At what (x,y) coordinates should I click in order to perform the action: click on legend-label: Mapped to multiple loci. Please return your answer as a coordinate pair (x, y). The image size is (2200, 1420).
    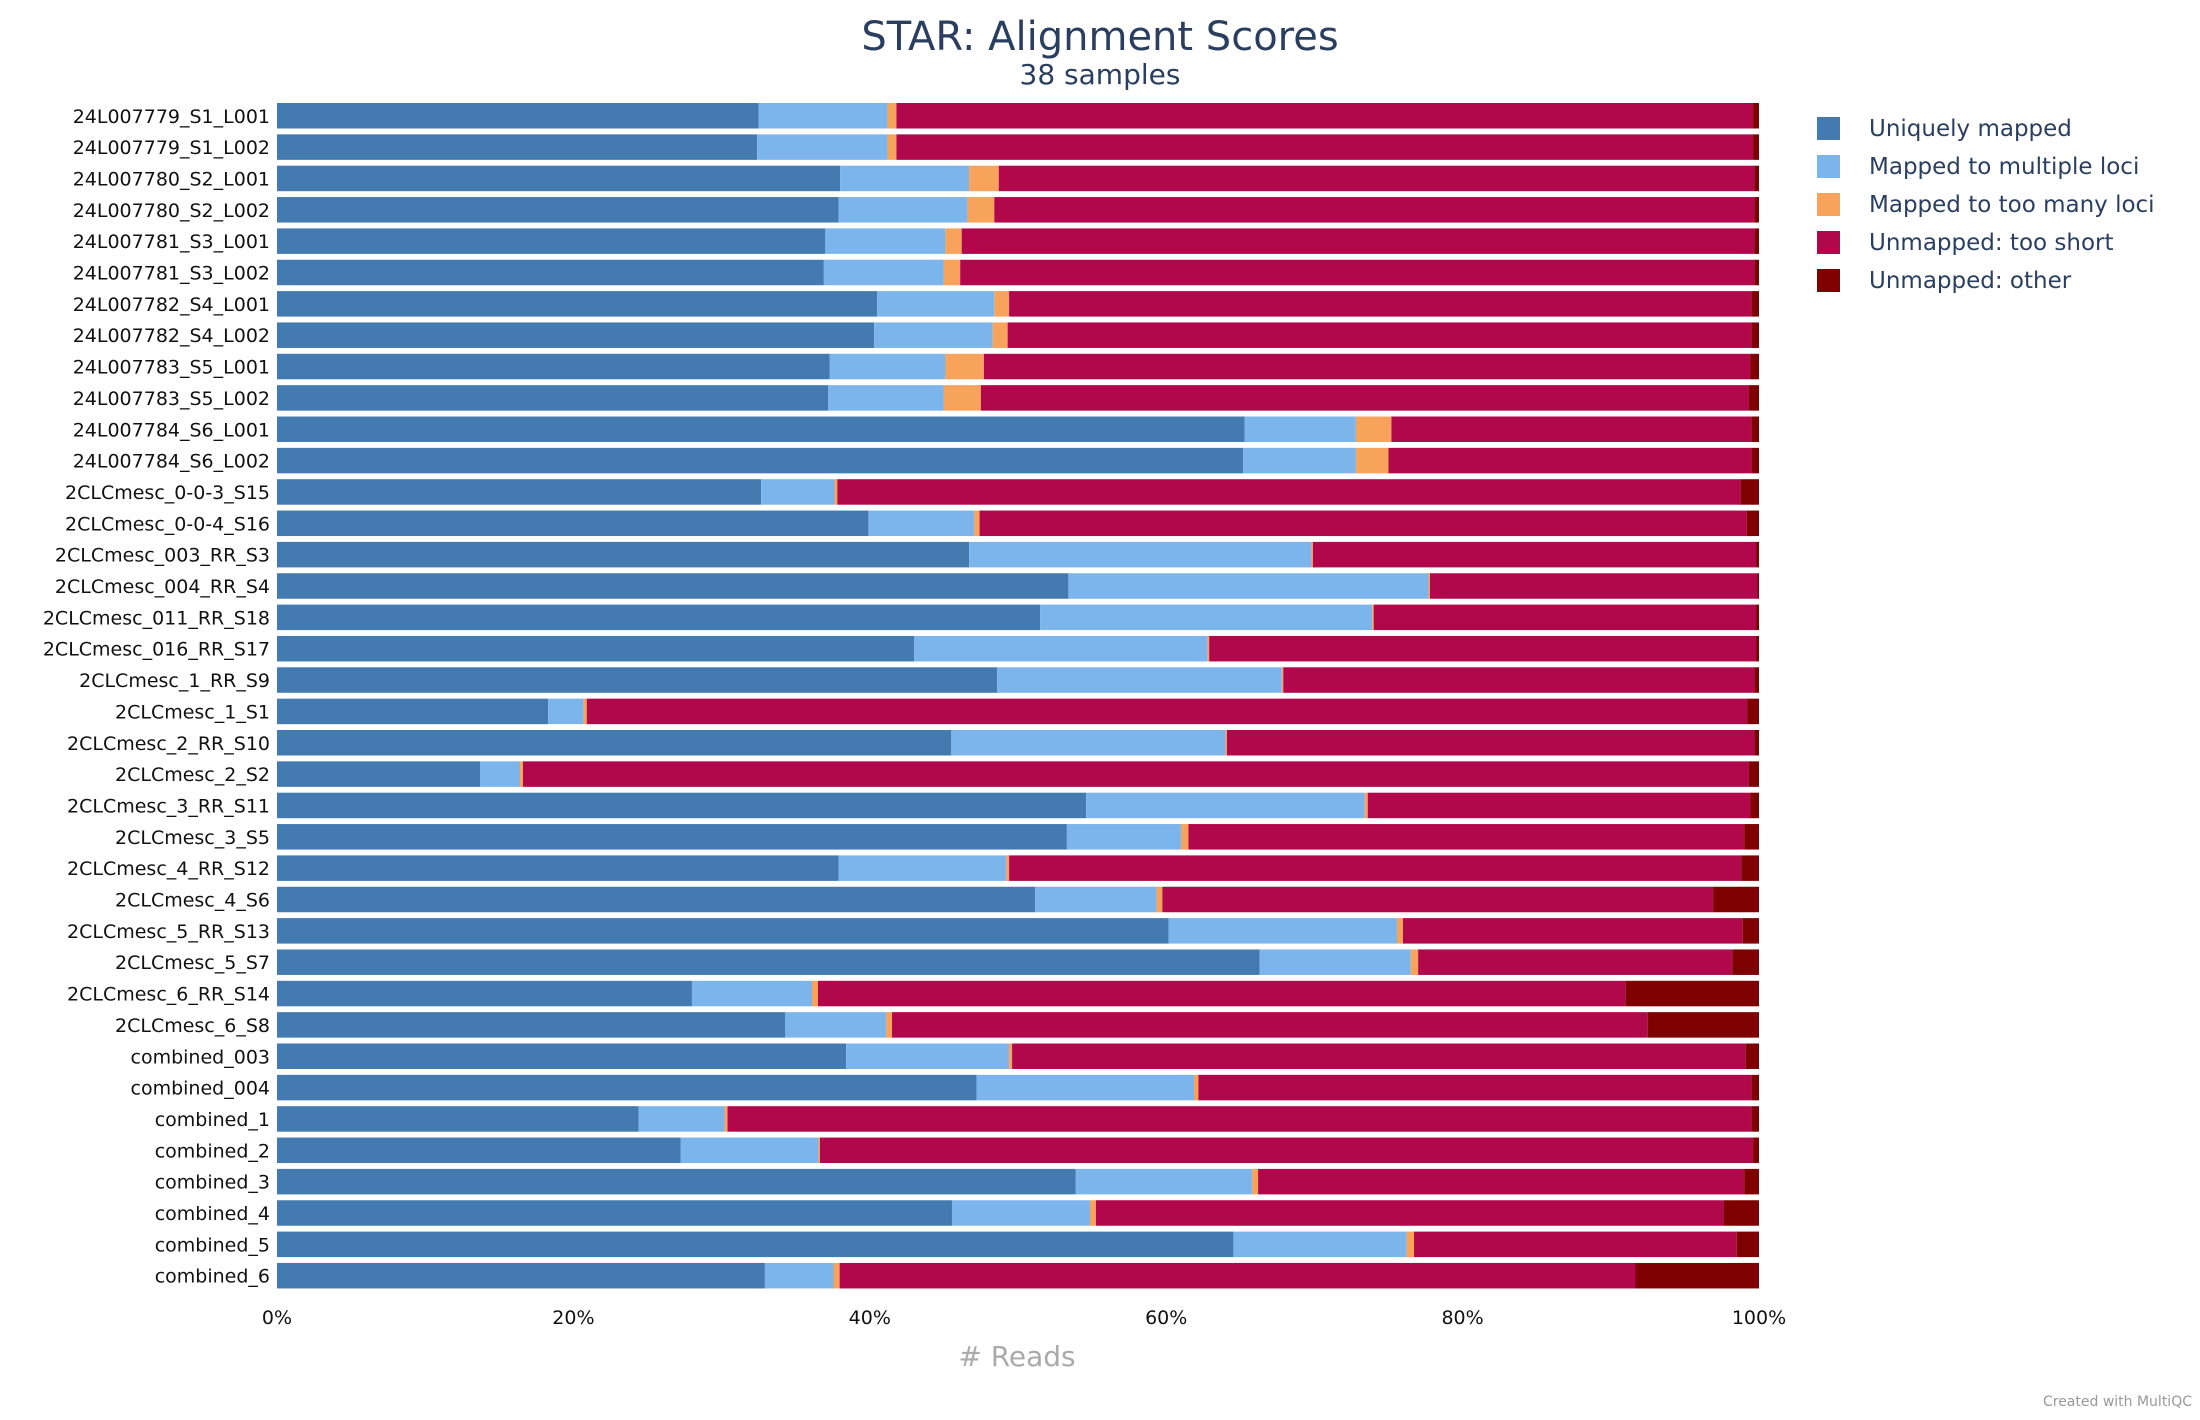
    Looking at the image, I should click on (2004, 167).